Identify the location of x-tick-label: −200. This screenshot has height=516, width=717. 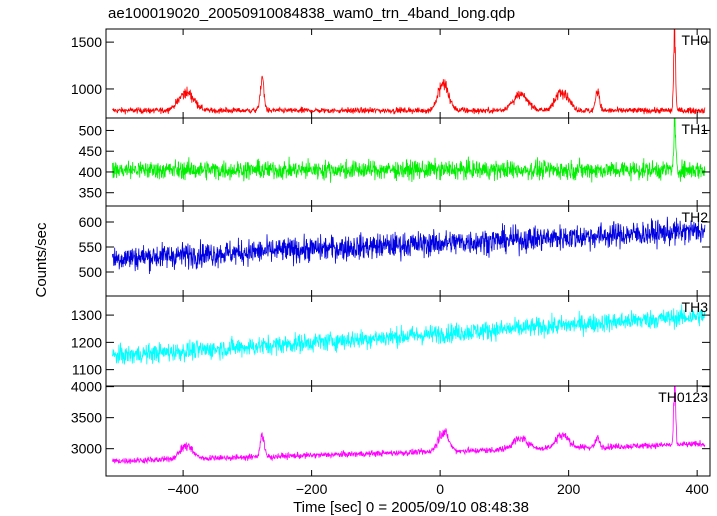
(312, 489).